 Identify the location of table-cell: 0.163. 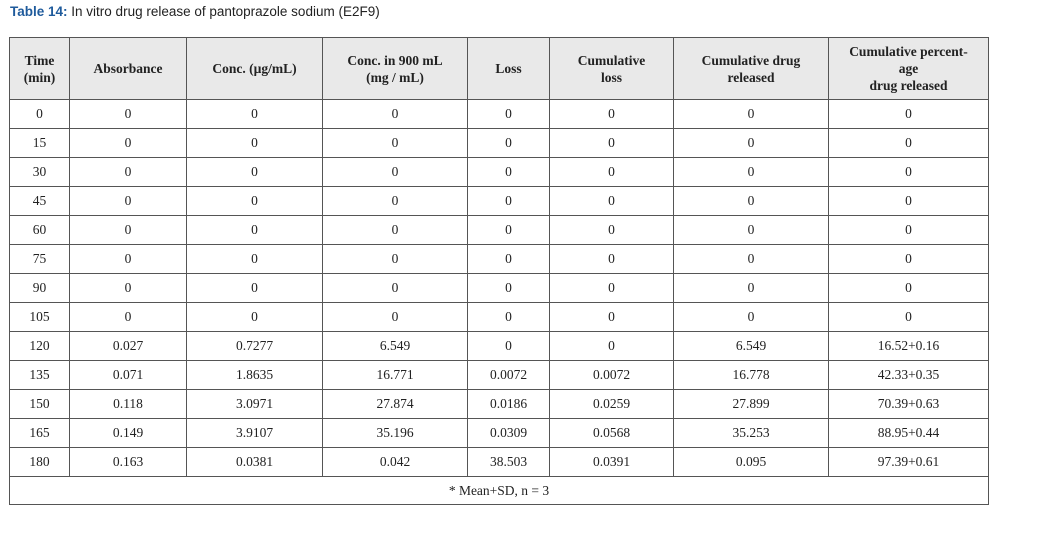
(128, 462).